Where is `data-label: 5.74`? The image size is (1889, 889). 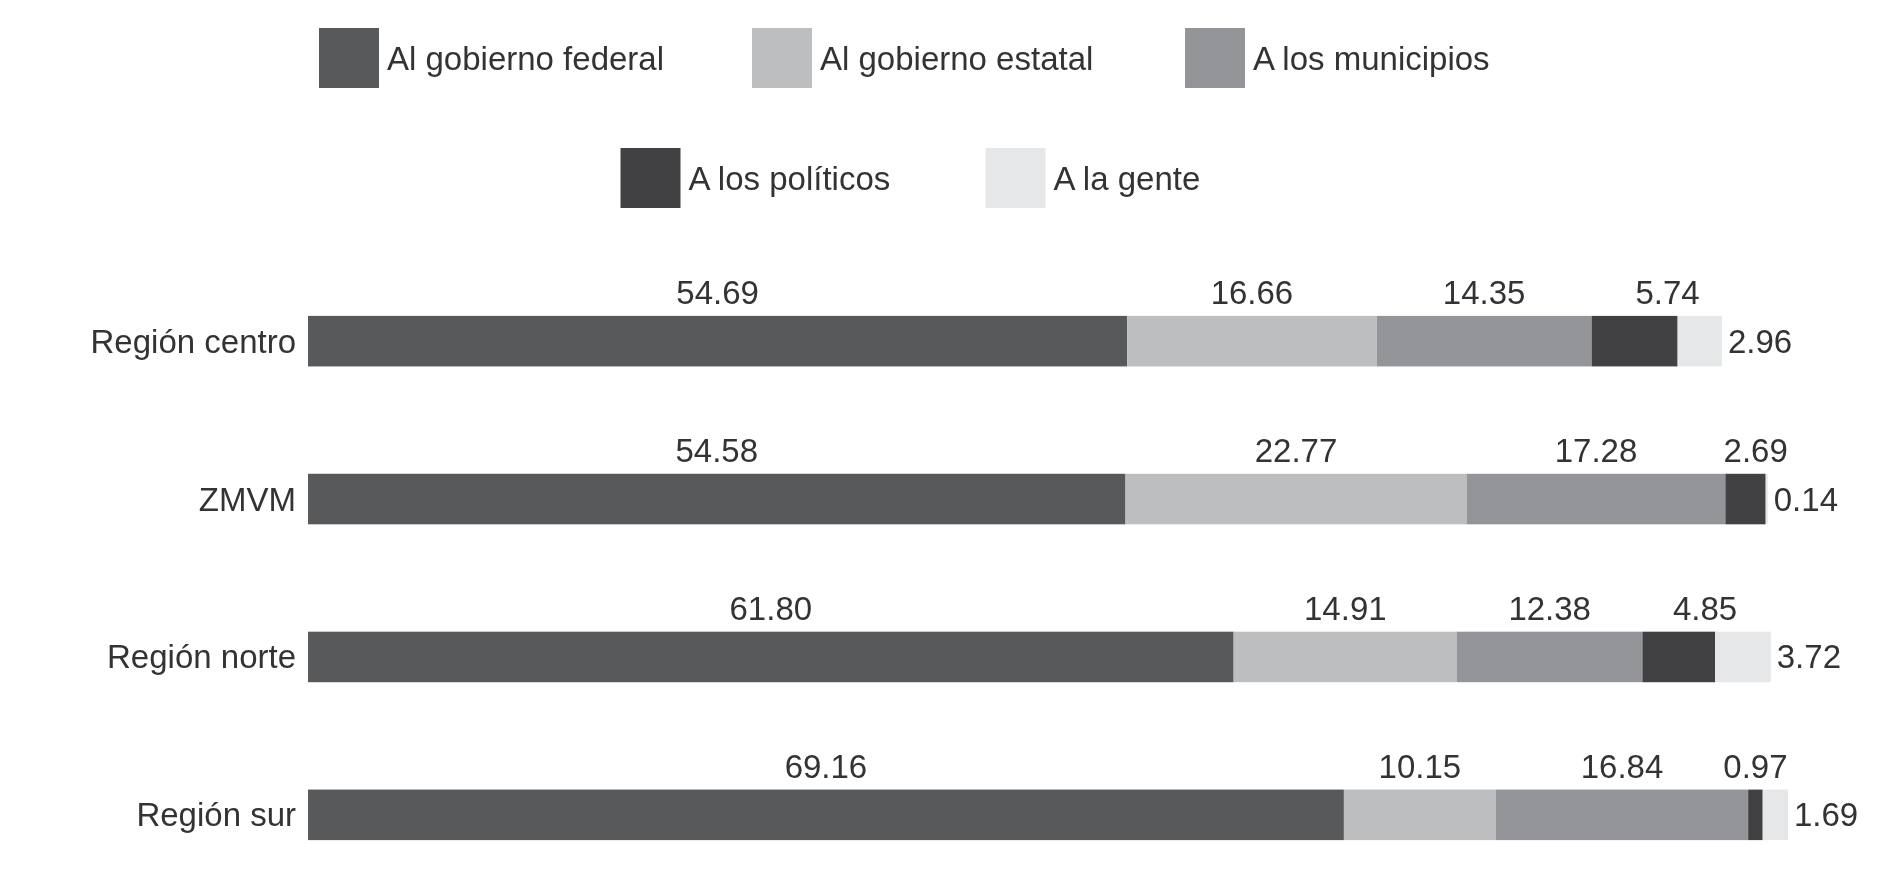 data-label: 5.74 is located at coordinates (1667, 292).